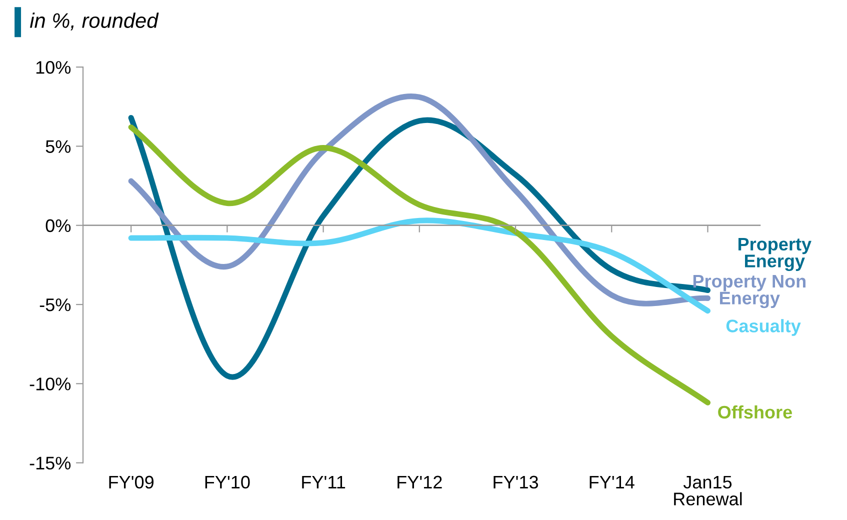  What do you see at coordinates (763, 327) in the screenshot?
I see `series-label: Casualty` at bounding box center [763, 327].